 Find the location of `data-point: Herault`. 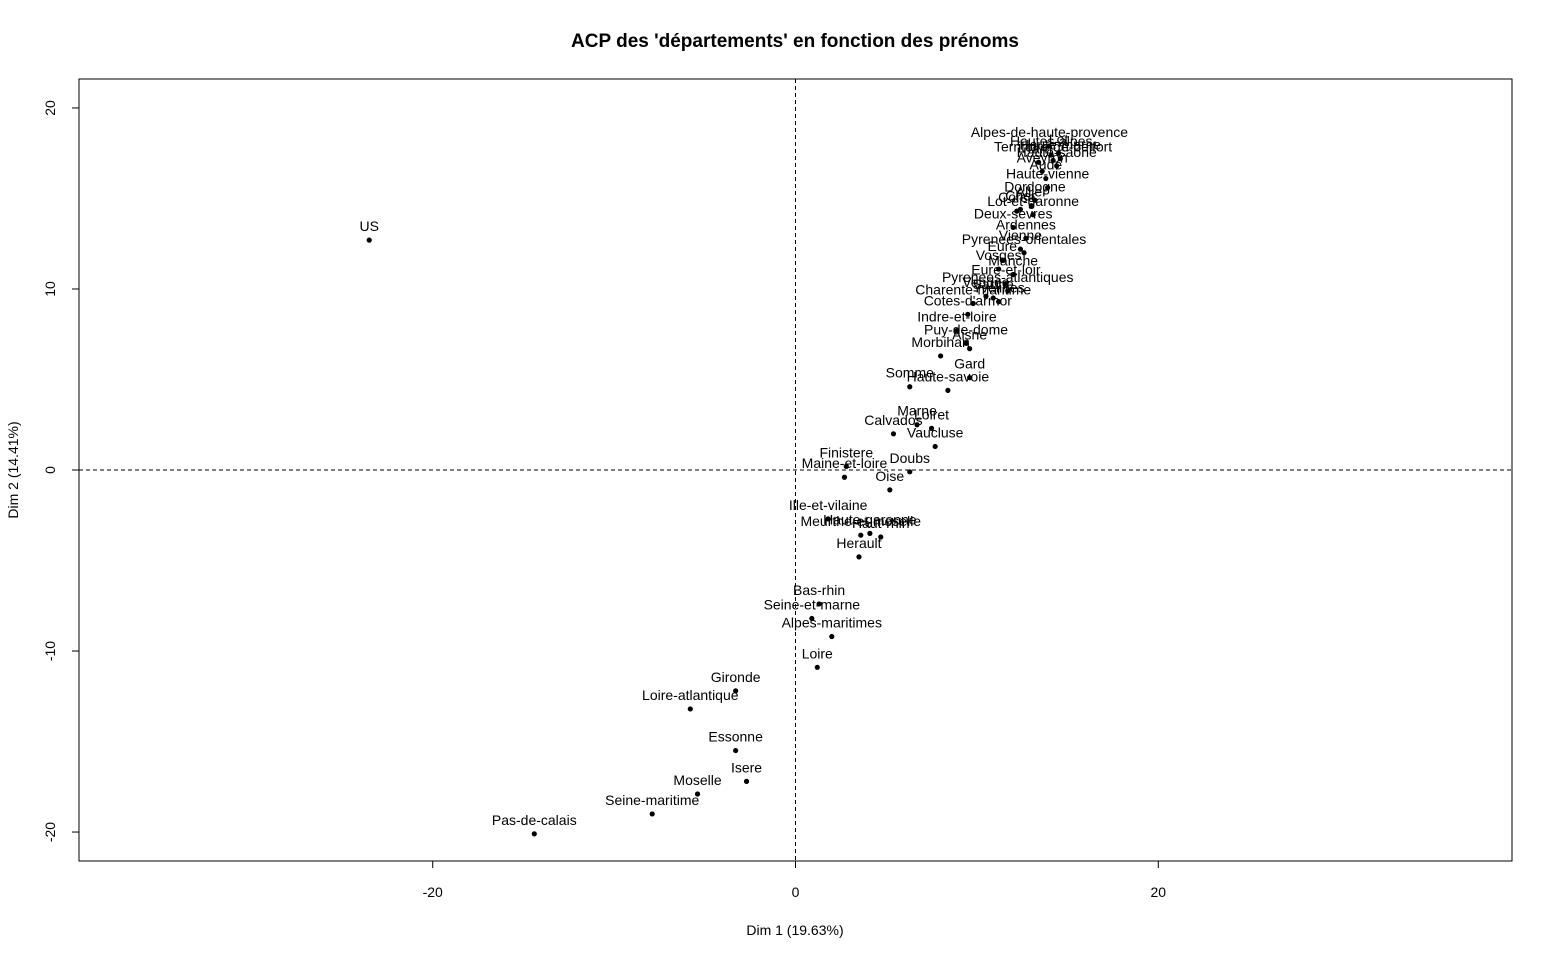

data-point: Herault is located at coordinates (859, 547).